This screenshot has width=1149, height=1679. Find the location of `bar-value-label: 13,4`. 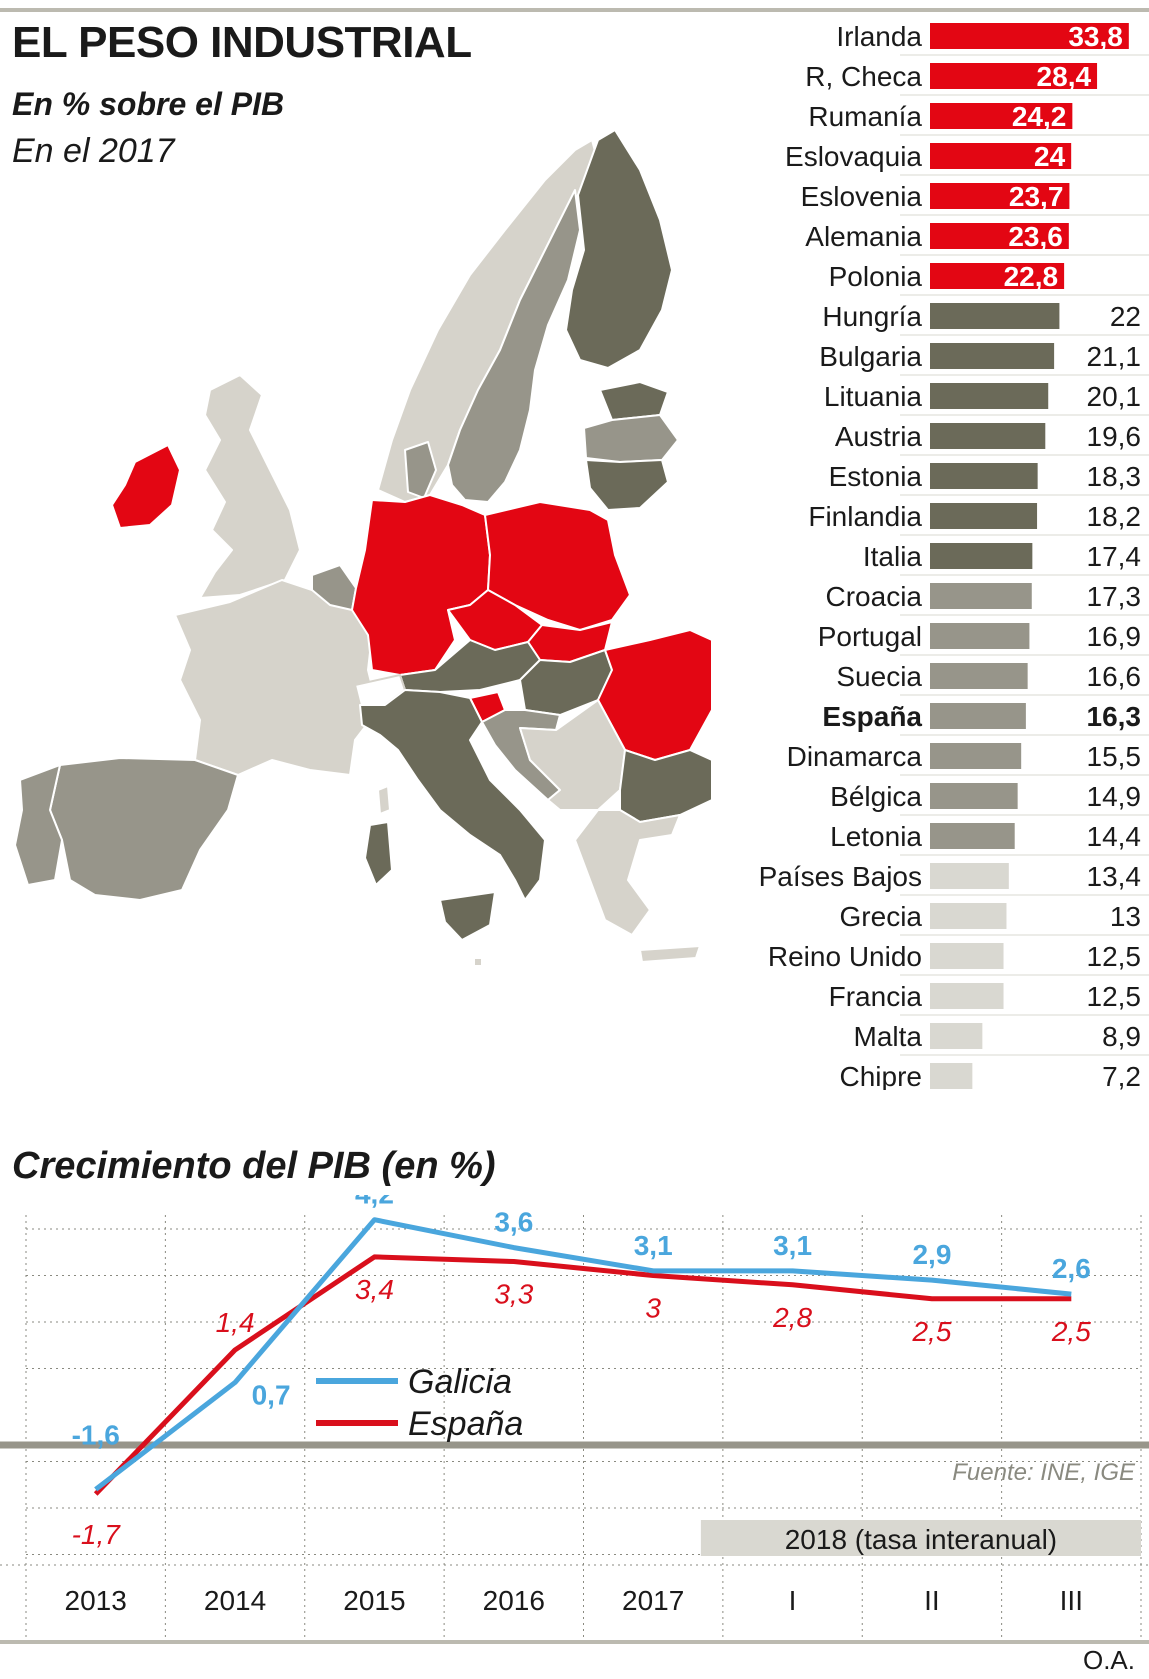

bar-value-label: 13,4 is located at coordinates (1114, 876).